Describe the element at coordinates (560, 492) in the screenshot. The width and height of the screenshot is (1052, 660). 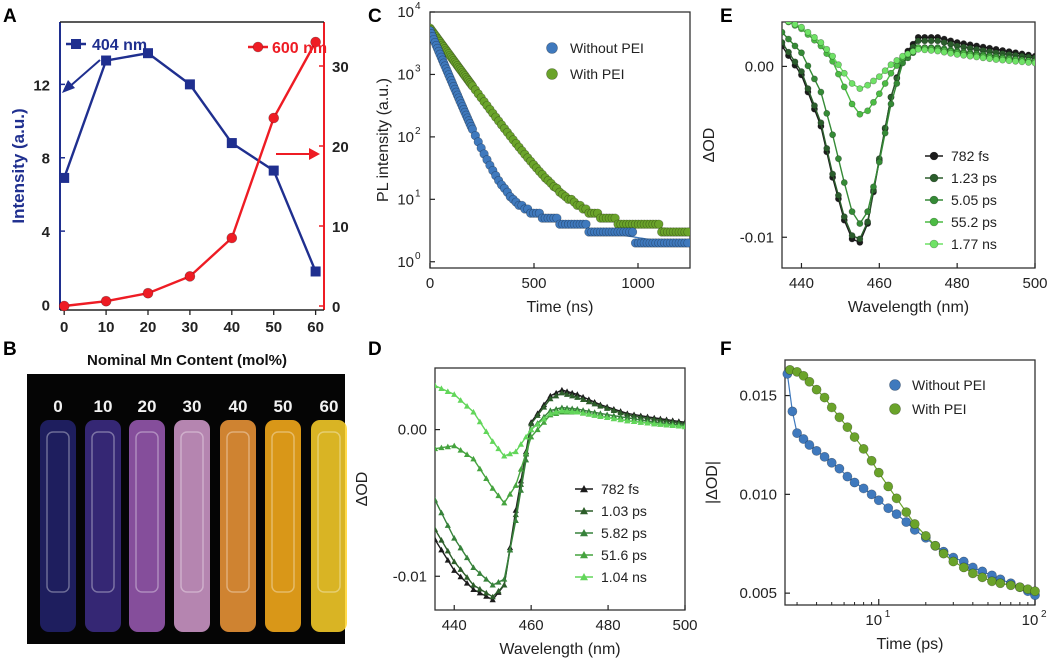
I see `series-area` at that location.